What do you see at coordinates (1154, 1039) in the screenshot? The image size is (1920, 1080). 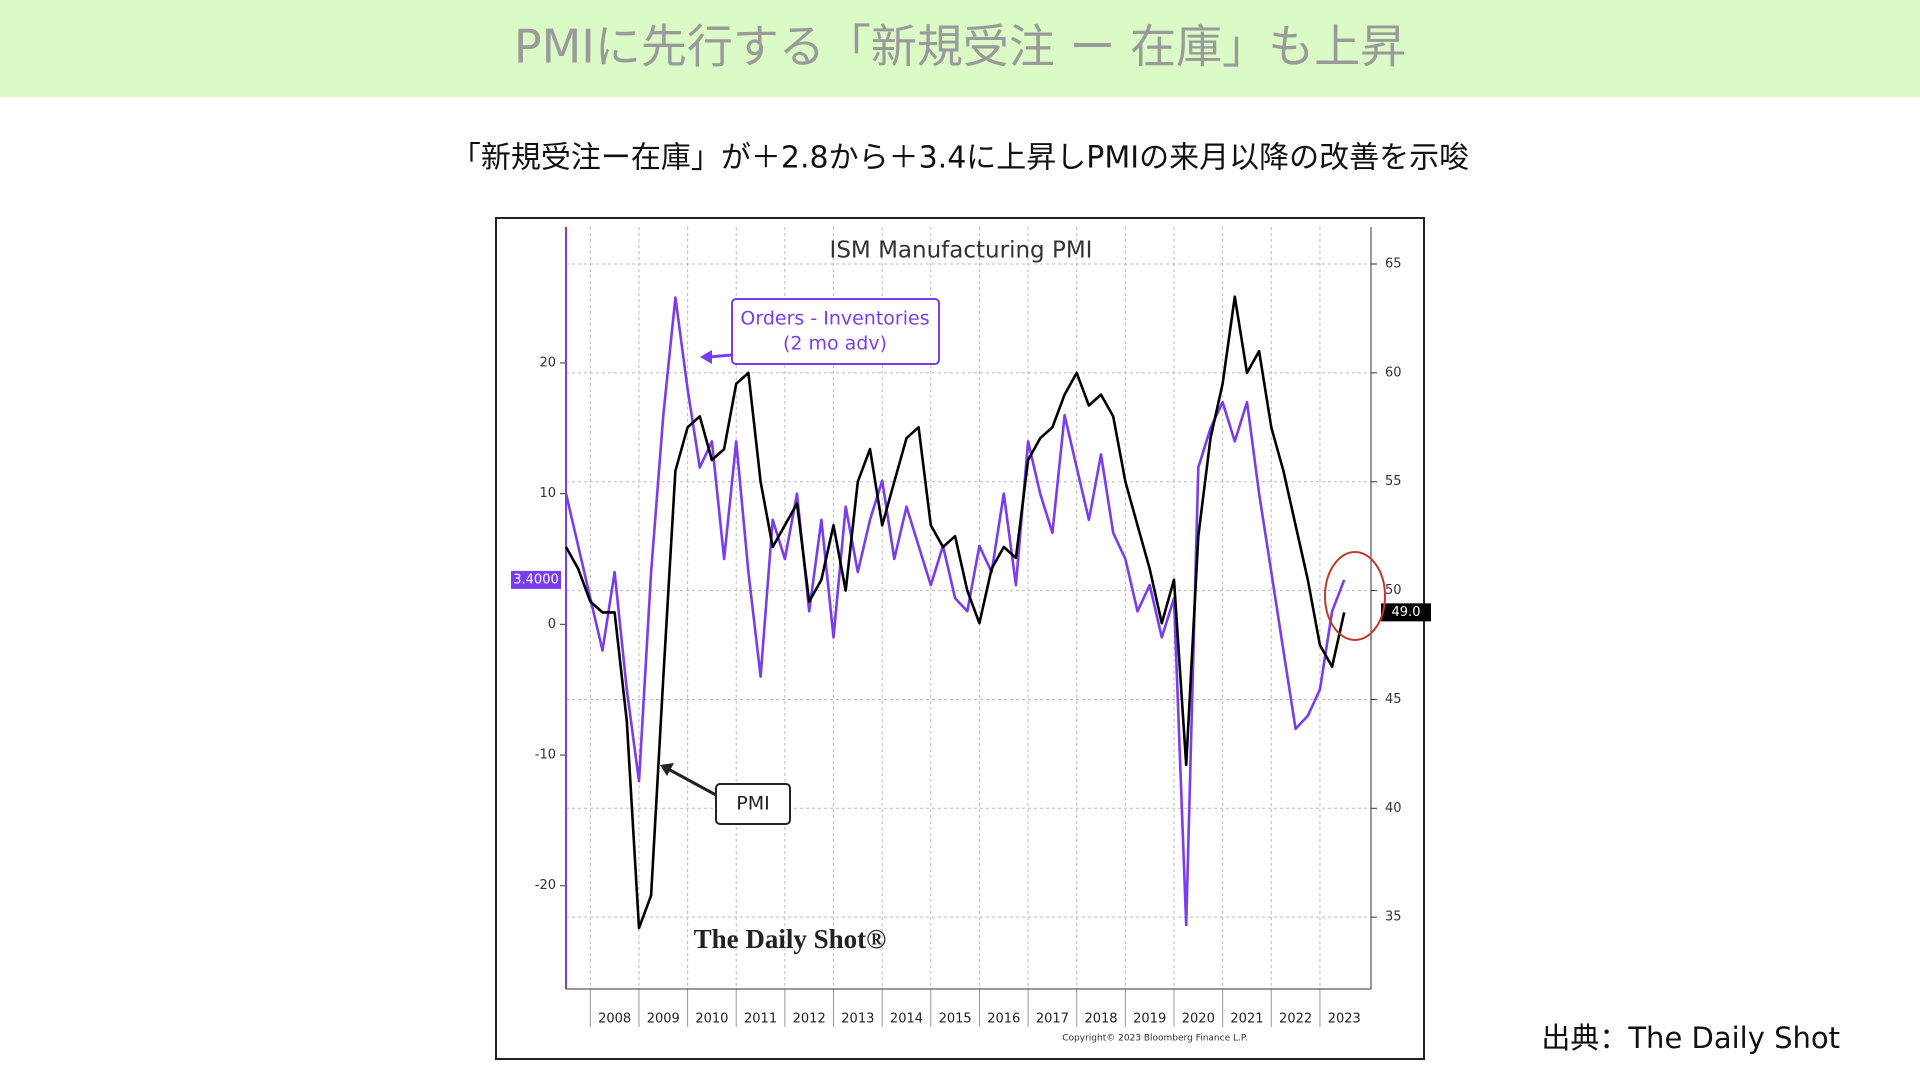 I see `copyright: Copyright© 2023 Bloomberg Finance L.P.` at bounding box center [1154, 1039].